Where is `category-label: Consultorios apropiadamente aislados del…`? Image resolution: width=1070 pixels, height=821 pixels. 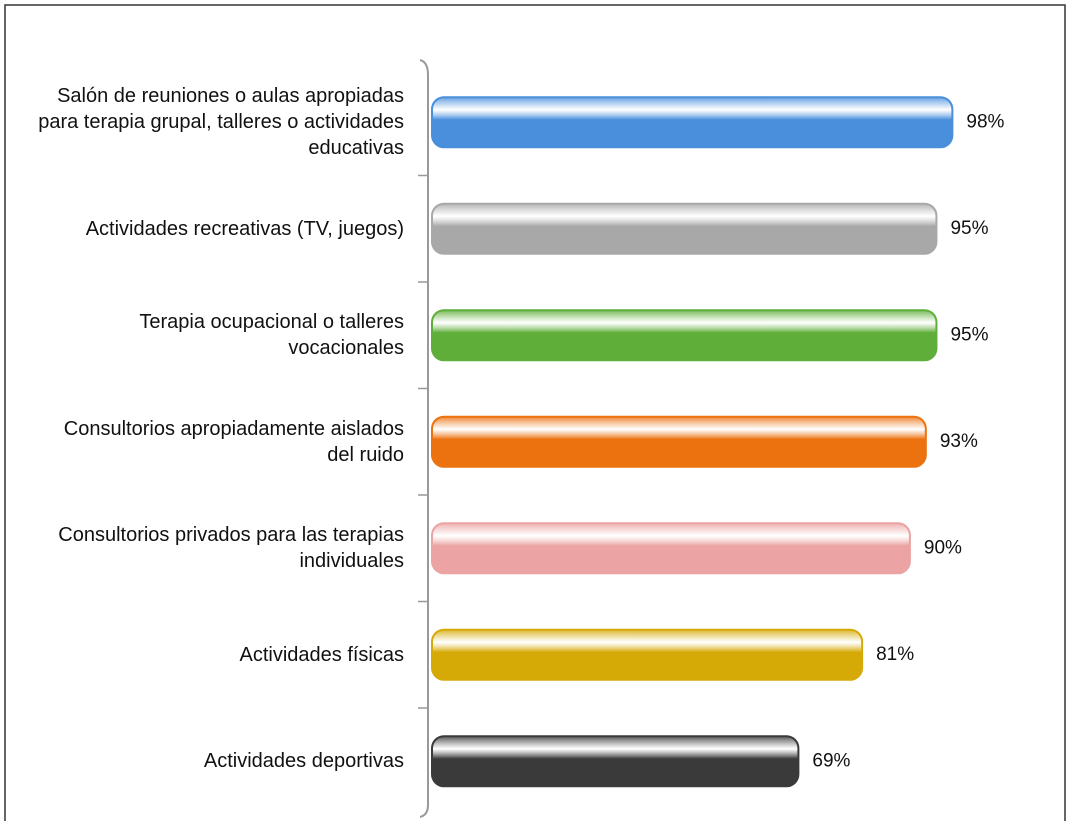 category-label: Consultorios apropiadamente aislados del… is located at coordinates (233, 441).